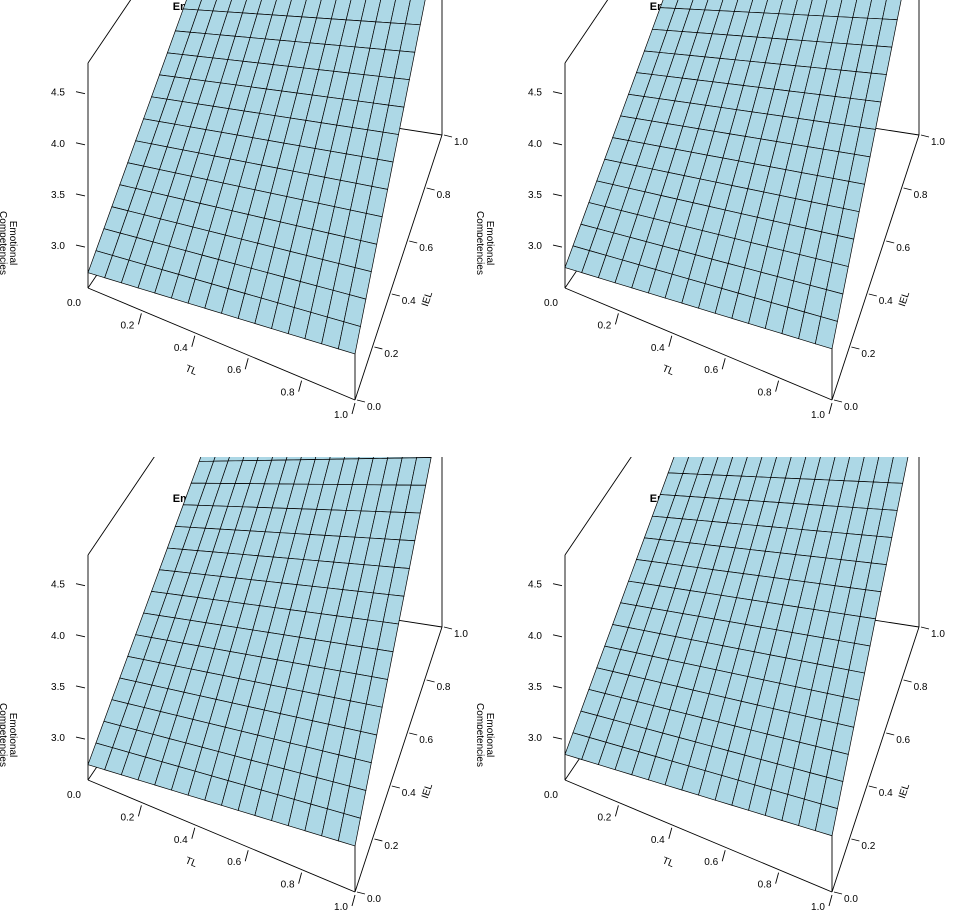  Describe the element at coordinates (9, 243) in the screenshot. I see `z-axis-label: EmotionalCompetencies` at that location.